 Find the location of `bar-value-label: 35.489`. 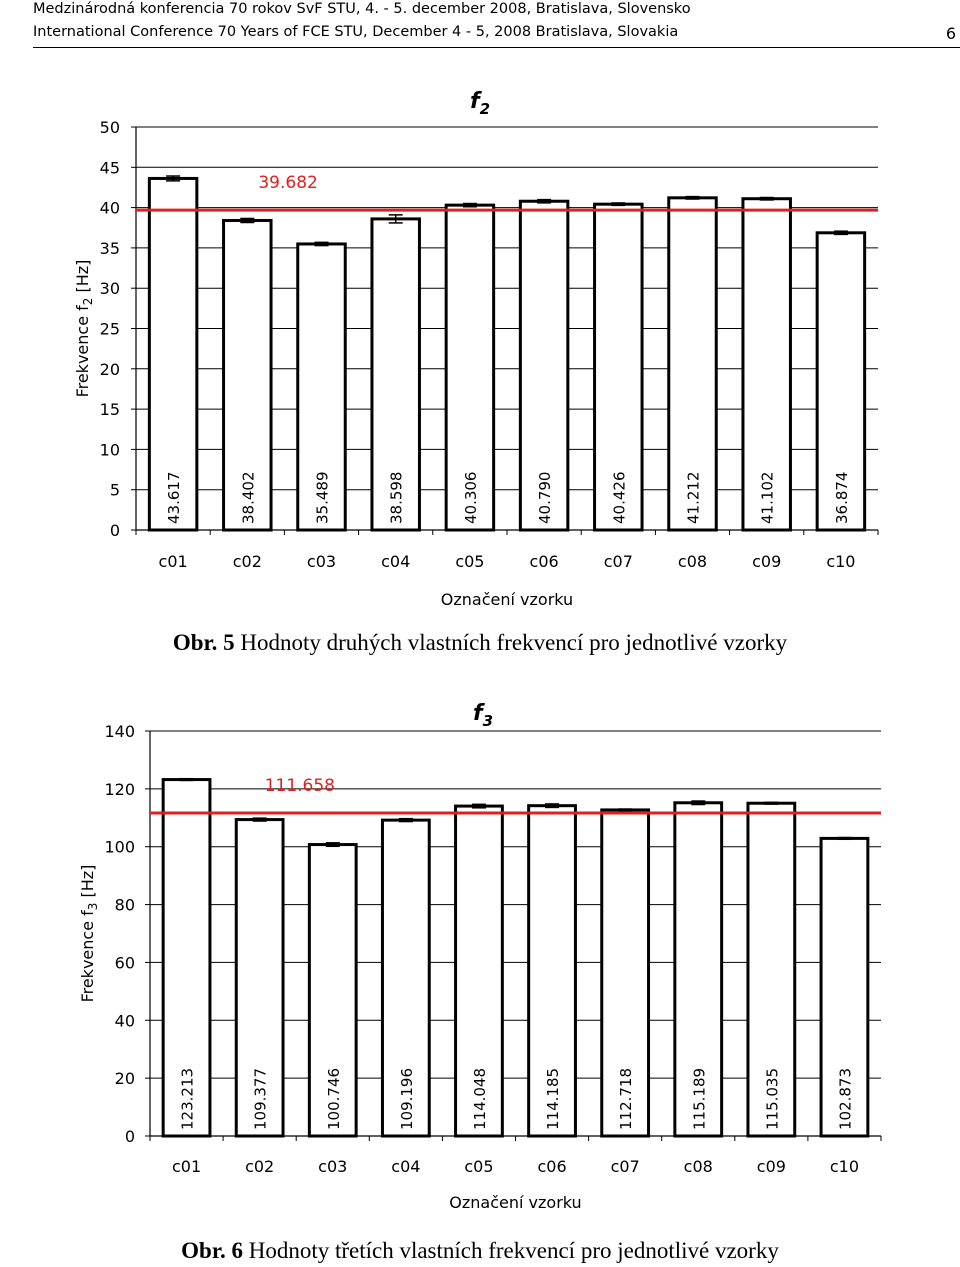

bar-value-label: 35.489 is located at coordinates (323, 498).